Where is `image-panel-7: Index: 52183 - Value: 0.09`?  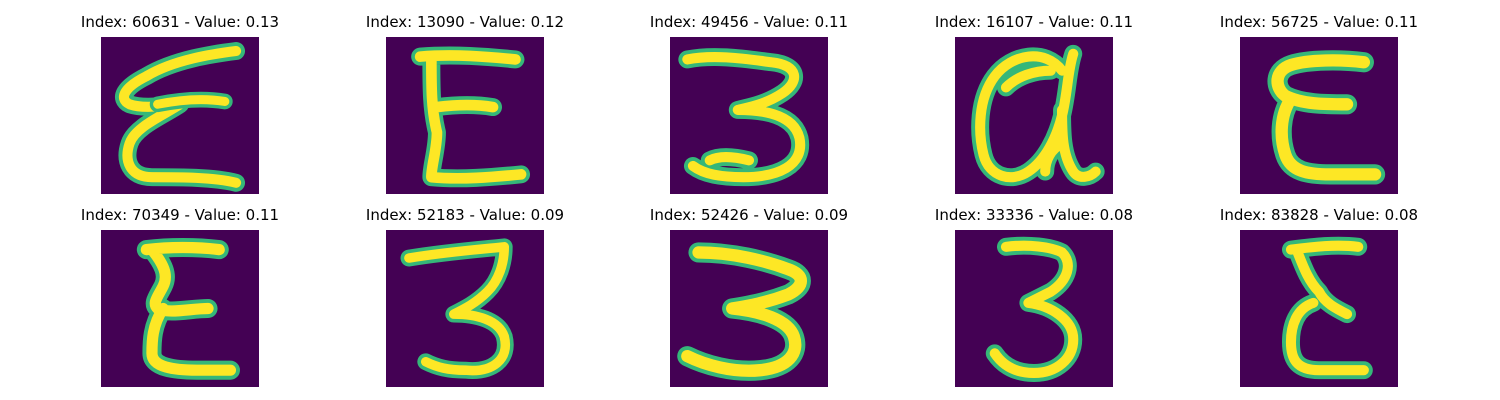 image-panel-7: Index: 52183 - Value: 0.09 is located at coordinates (465, 296).